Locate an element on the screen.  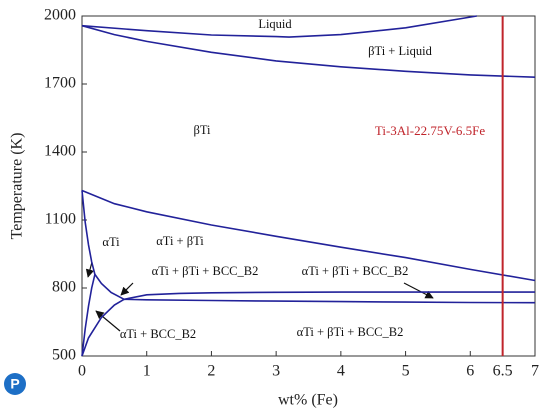
y-tick-label: 500 is located at coordinates (64, 355).